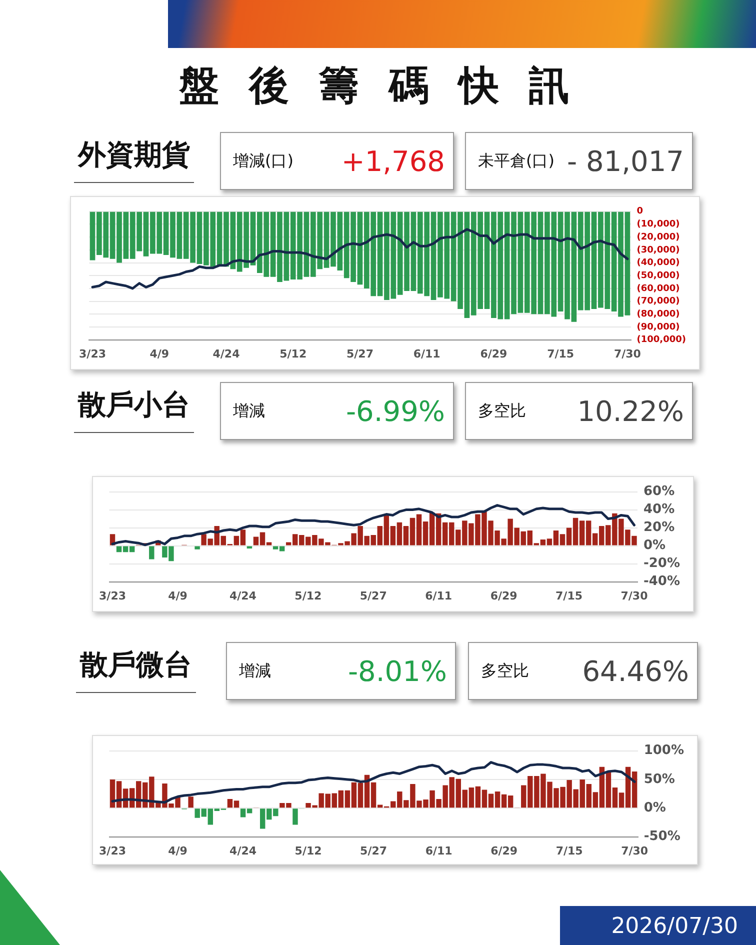  What do you see at coordinates (659, 510) in the screenshot?
I see `y-tick-label: 40%` at bounding box center [659, 510].